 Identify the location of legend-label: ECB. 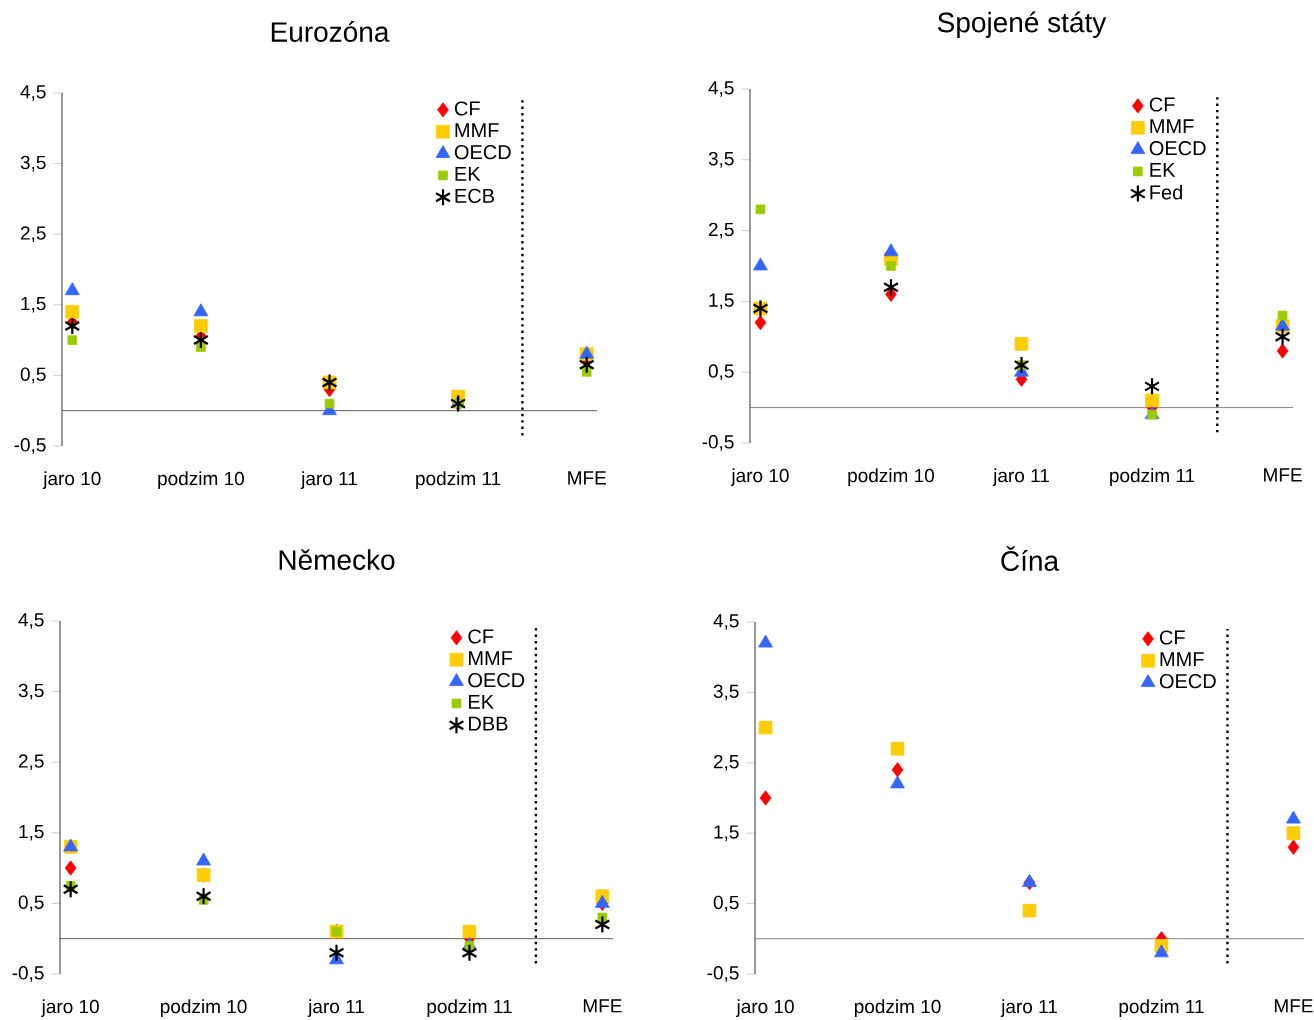
(474, 195).